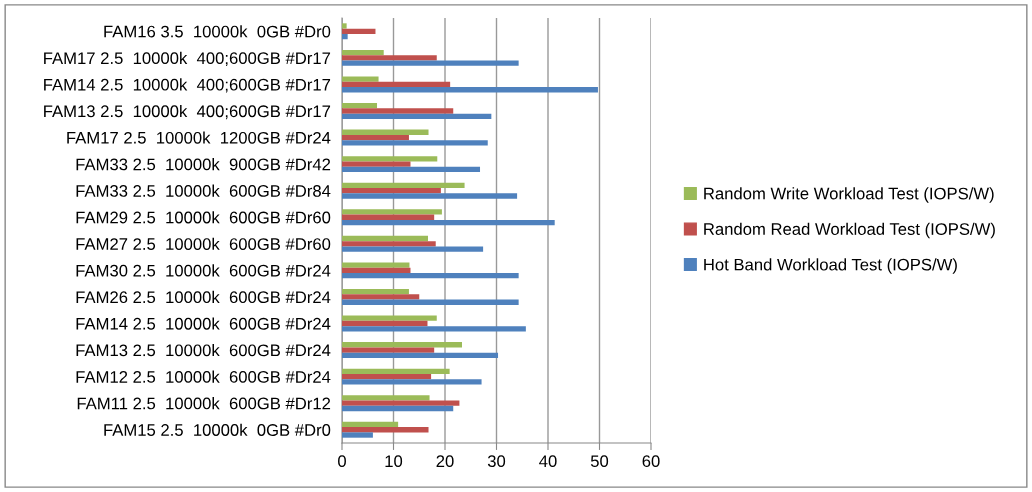 The width and height of the screenshot is (1032, 492). What do you see at coordinates (187, 112) in the screenshot?
I see `y-tick-label: FAM13 2.5 10000k 400;600GB #Dr17` at bounding box center [187, 112].